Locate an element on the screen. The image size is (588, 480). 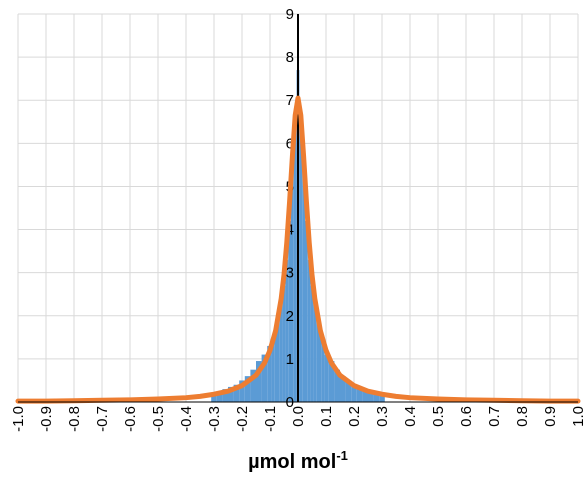
y-tick-label: 6 is located at coordinates (290, 143).